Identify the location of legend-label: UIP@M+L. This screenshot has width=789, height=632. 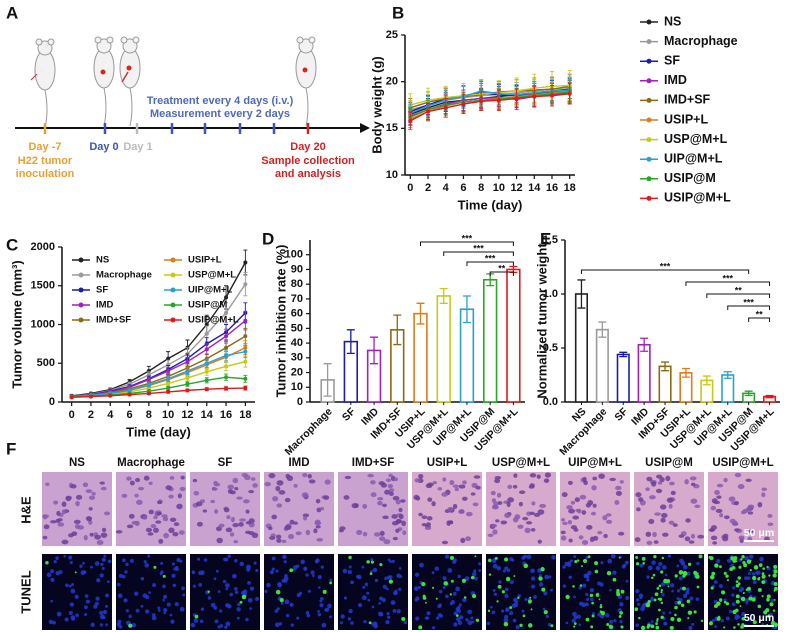
(693, 158).